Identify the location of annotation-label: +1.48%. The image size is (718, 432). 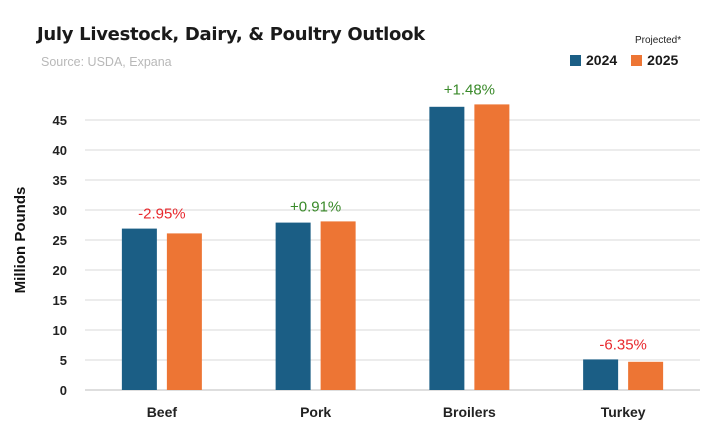
(469, 89).